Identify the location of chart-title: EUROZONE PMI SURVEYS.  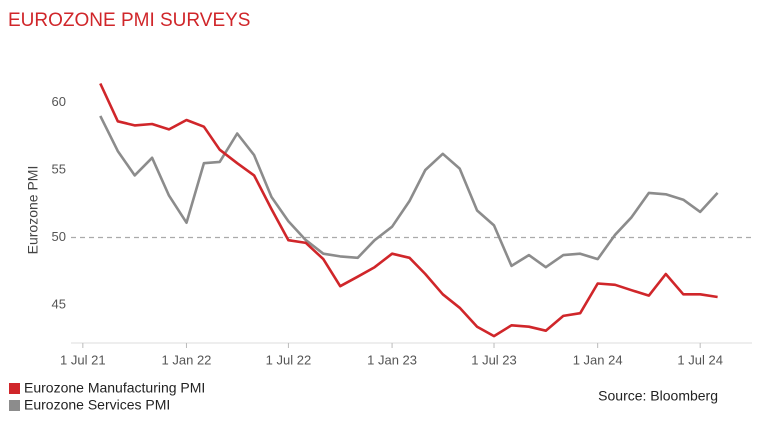
(129, 20).